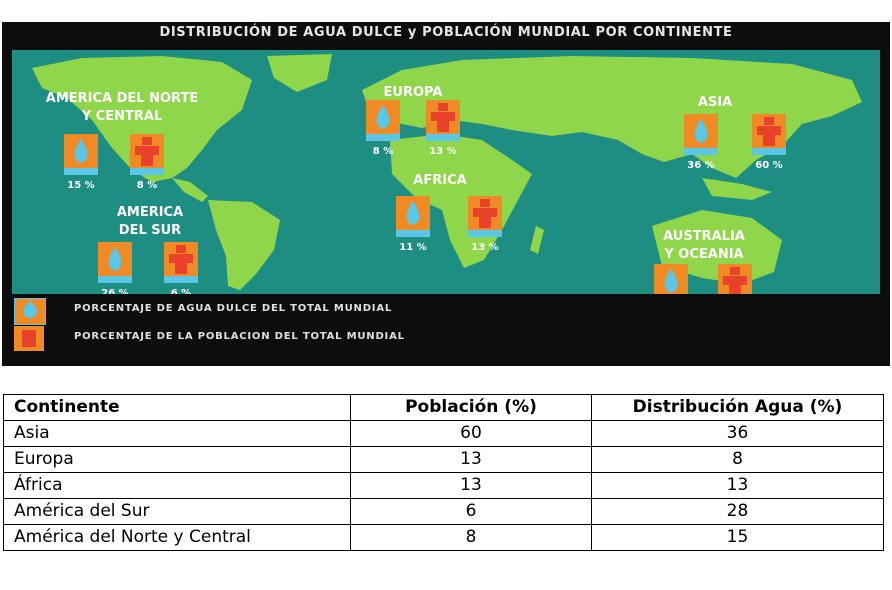 The height and width of the screenshot is (590, 892). Describe the element at coordinates (150, 212) in the screenshot. I see `region-name: AMERICA` at that location.